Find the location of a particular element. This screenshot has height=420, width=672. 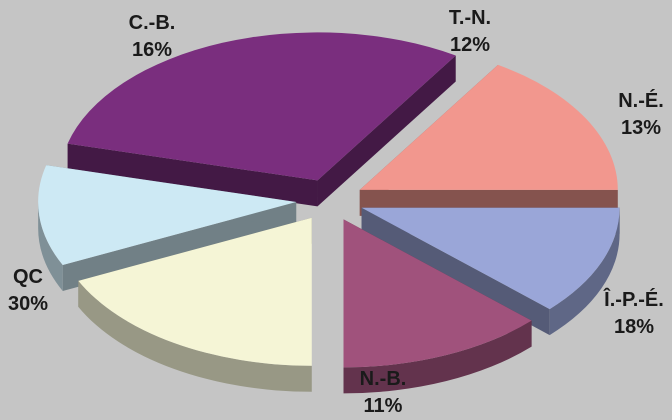

slice-name-tn: T.-N. is located at coordinates (470, 18).